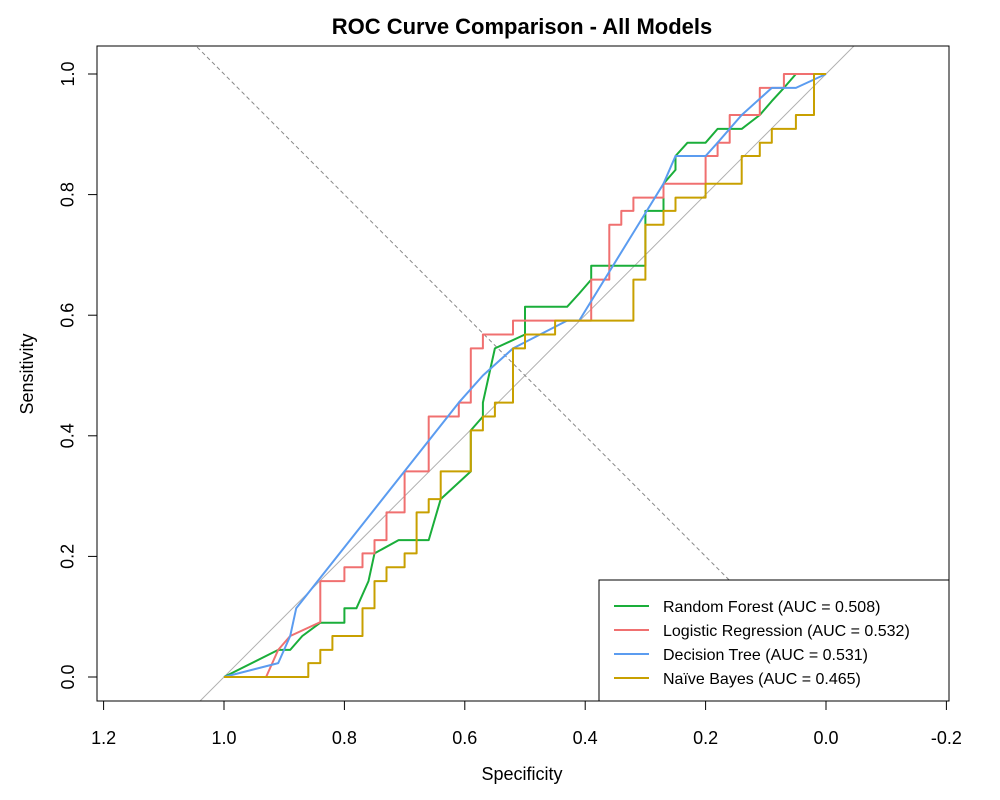  Describe the element at coordinates (786, 631) in the screenshot. I see `legend-entry: Logistic Regression (AUC = 0.532)` at that location.